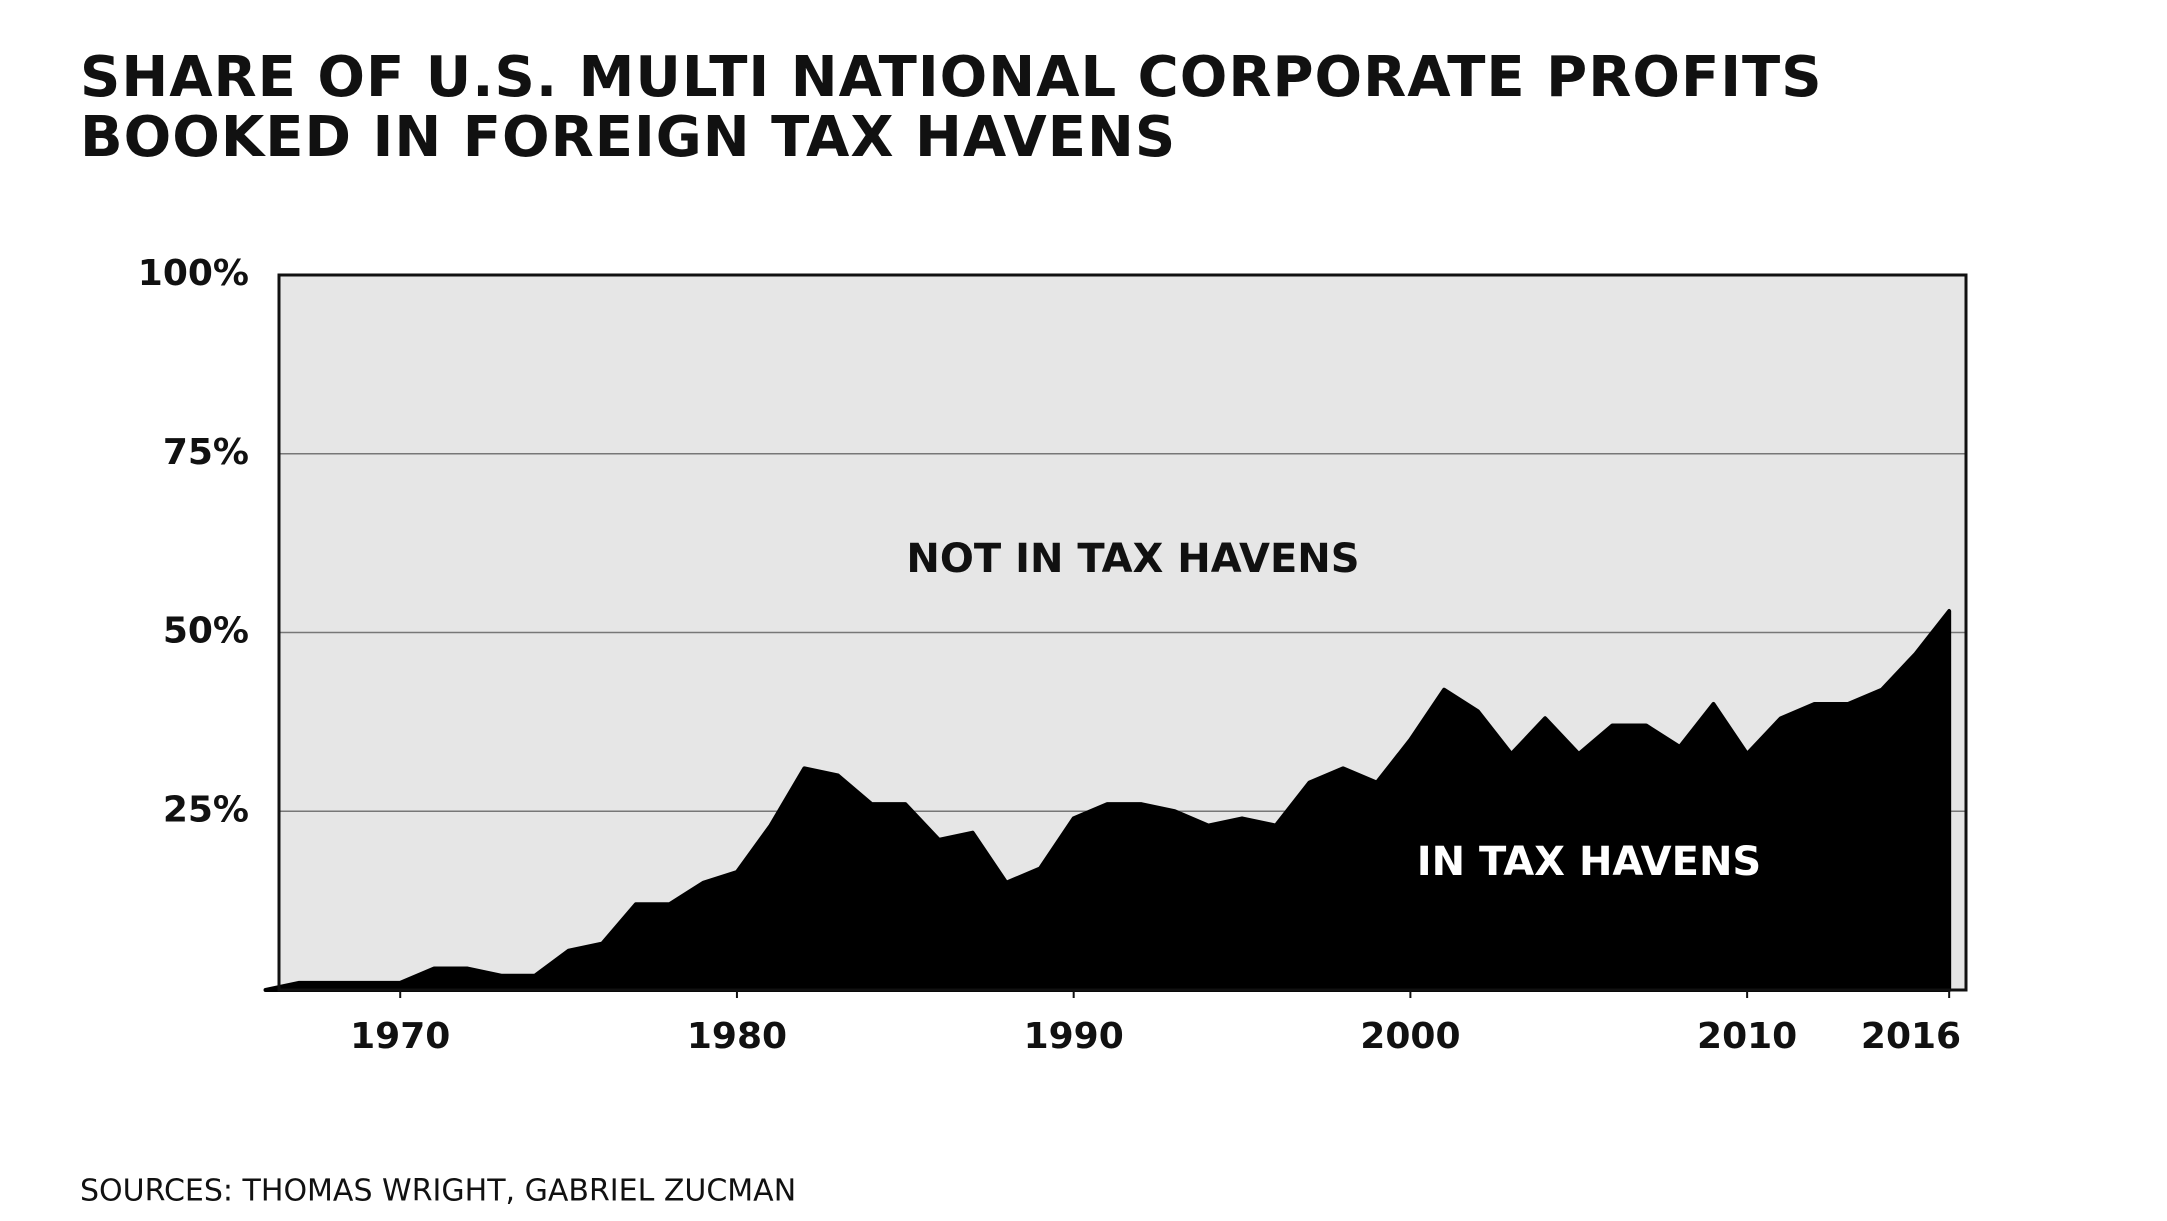  What do you see at coordinates (1911, 1036) in the screenshot?
I see `x-tick-label: 2016` at bounding box center [1911, 1036].